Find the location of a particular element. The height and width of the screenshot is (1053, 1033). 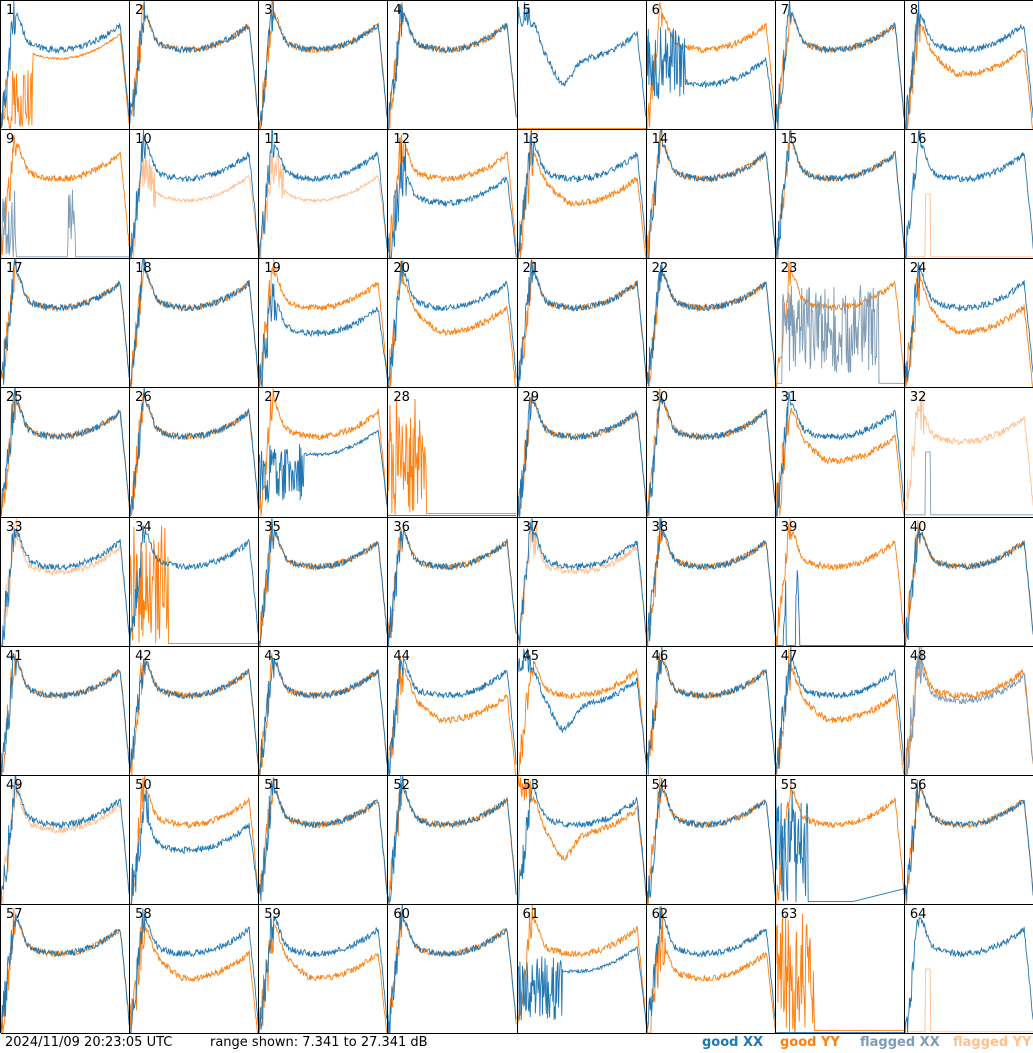

panel-label: 37 is located at coordinates (531, 527).